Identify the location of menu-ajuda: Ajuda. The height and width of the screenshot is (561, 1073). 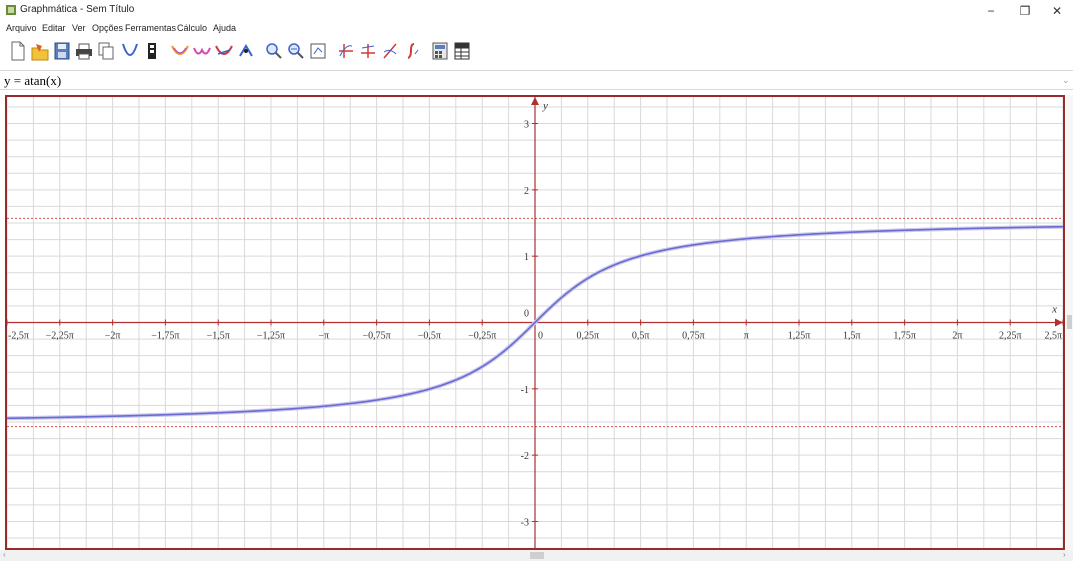
(225, 28).